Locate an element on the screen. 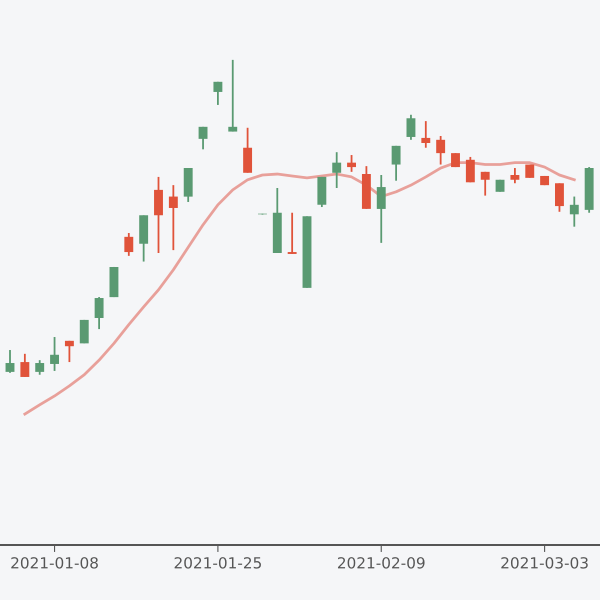 Image resolution: width=600 pixels, height=600 pixels. x-tick-label: 2021-02-09 is located at coordinates (381, 563).